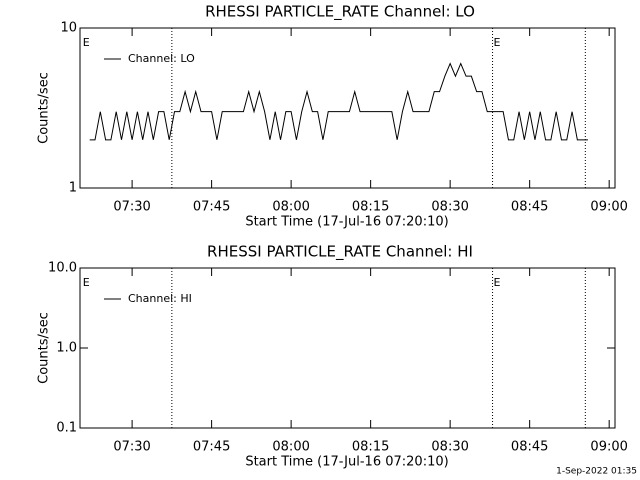  Describe the element at coordinates (160, 298) in the screenshot. I see `legend-label: Channel: HI` at that location.